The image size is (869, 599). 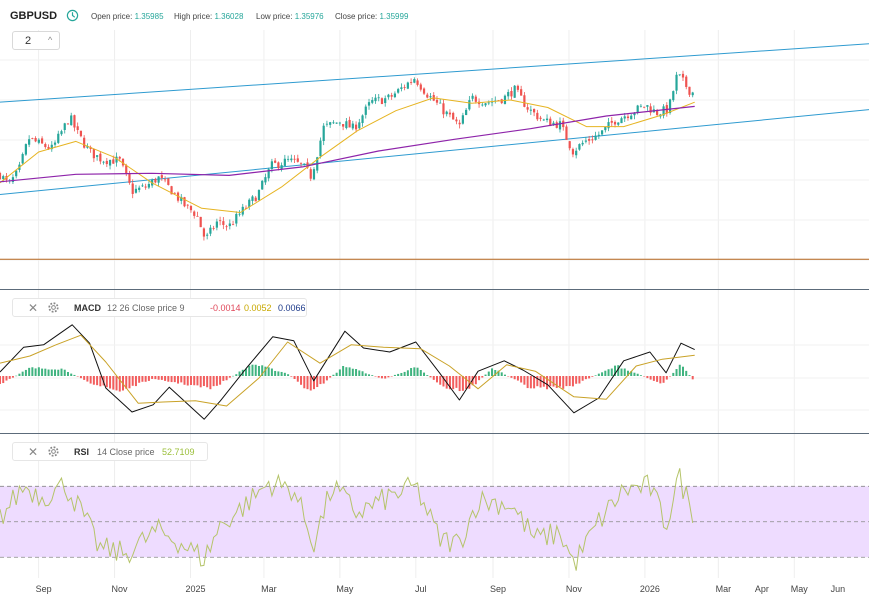 I want to click on x-tick-label: Nov, so click(x=120, y=589).